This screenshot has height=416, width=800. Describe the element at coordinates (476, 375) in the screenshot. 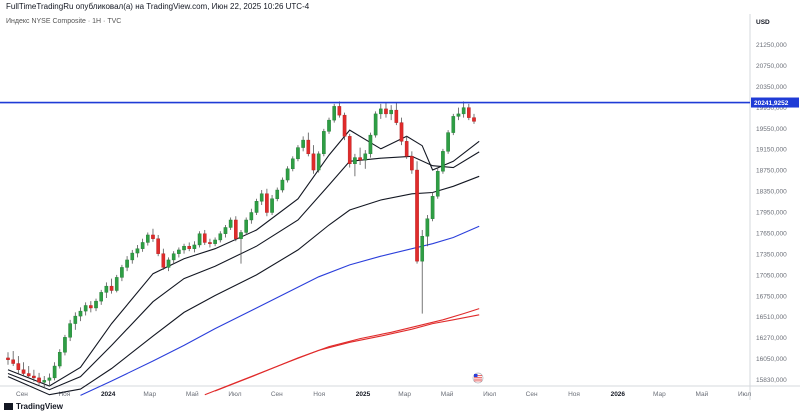

I see `flag-canton` at that location.